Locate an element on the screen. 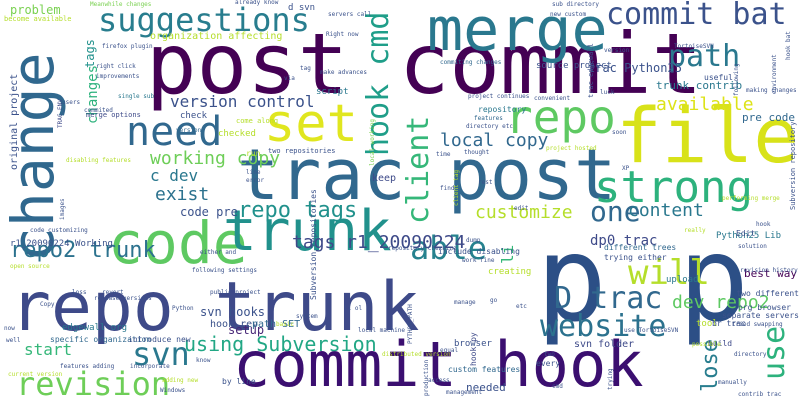  word: repository checking is located at coordinates (422, 248).